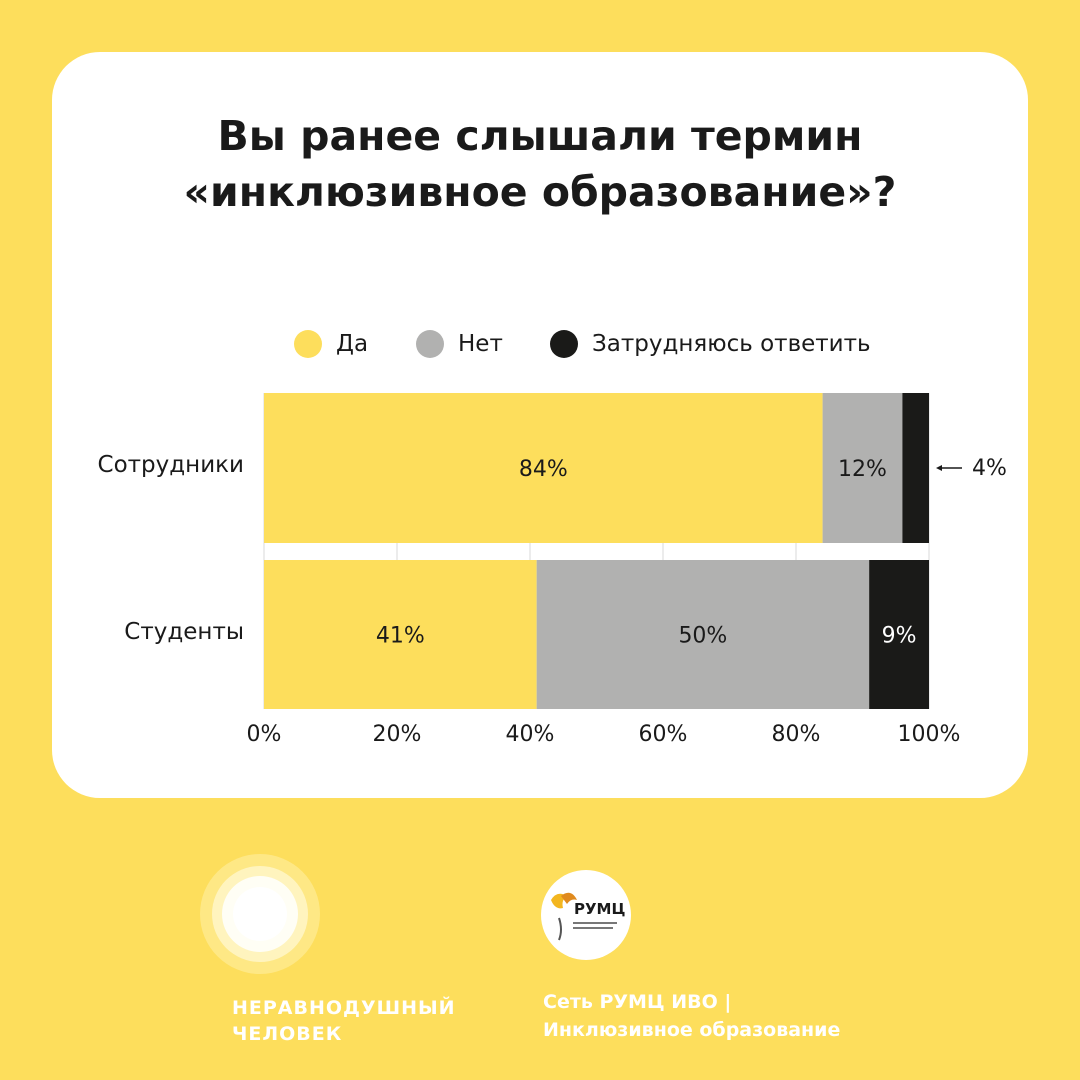 The image size is (1080, 1080). Describe the element at coordinates (344, 1008) in the screenshot. I see `footer-brand-left-line-1: НЕРАВНОДУШНЫЙ` at that location.